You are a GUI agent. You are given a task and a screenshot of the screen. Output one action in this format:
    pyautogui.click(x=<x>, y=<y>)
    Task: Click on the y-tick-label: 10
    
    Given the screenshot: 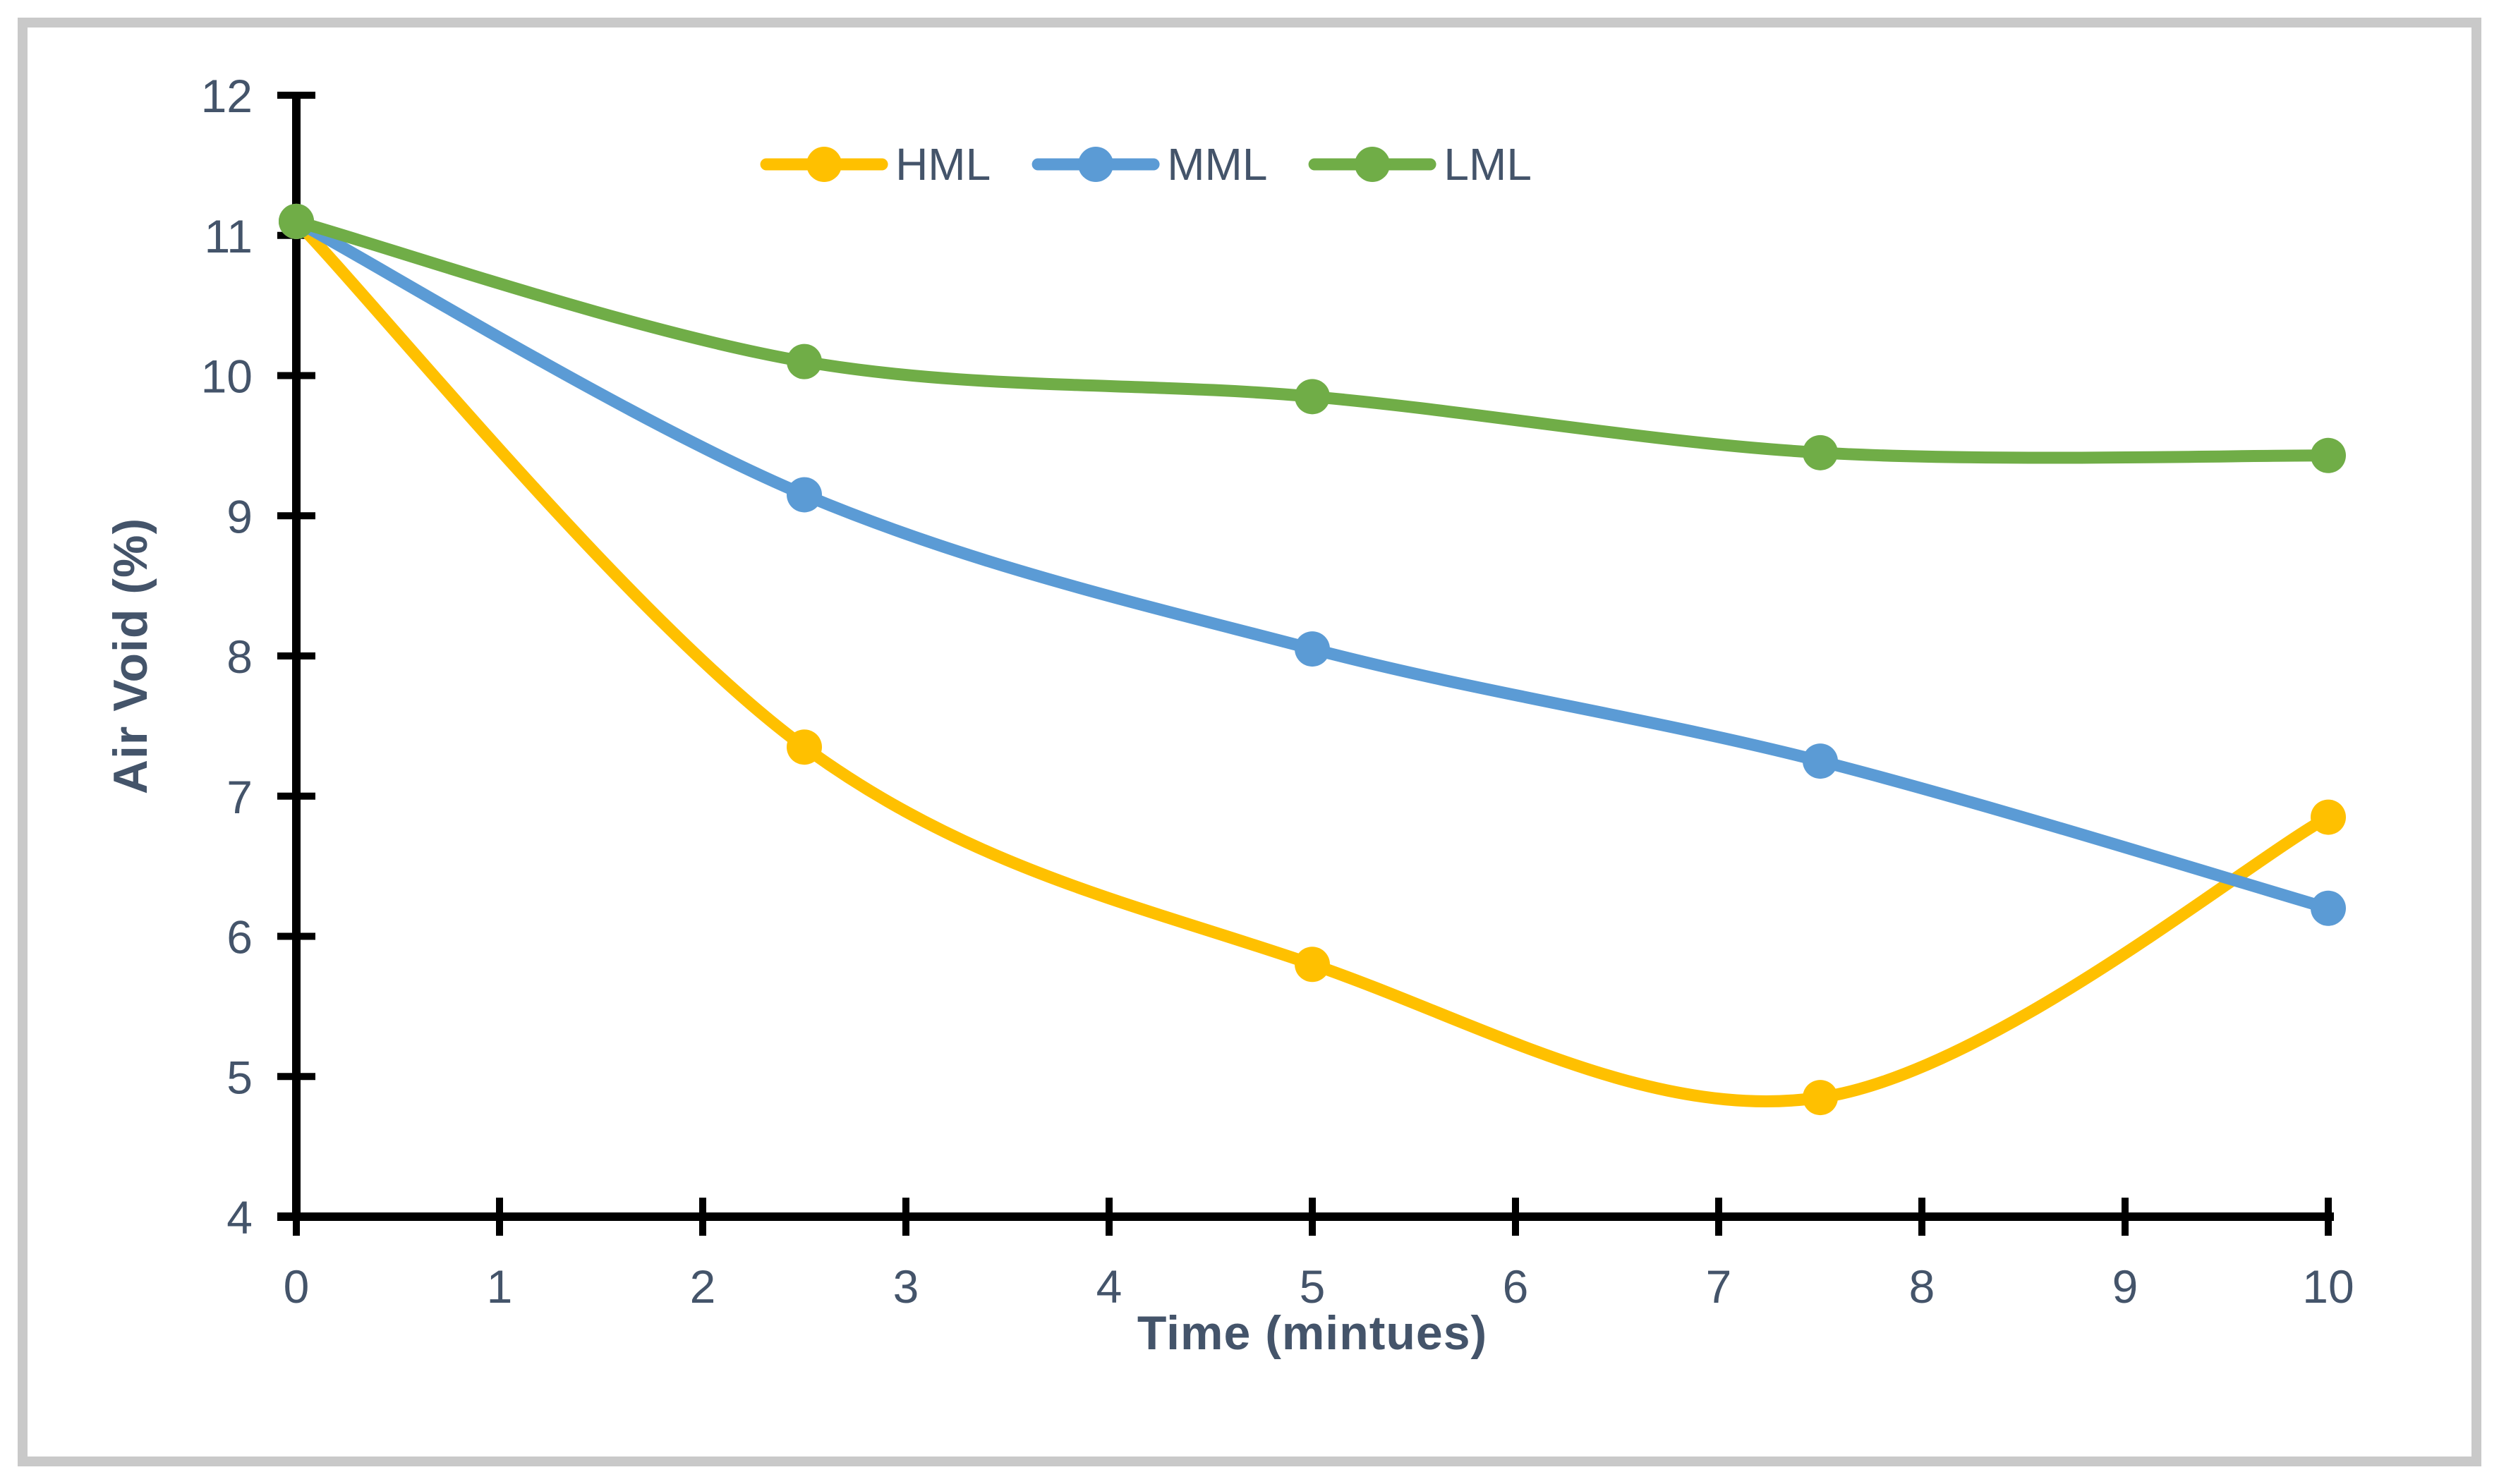 What is the action you would take?
    pyautogui.click(x=227, y=377)
    